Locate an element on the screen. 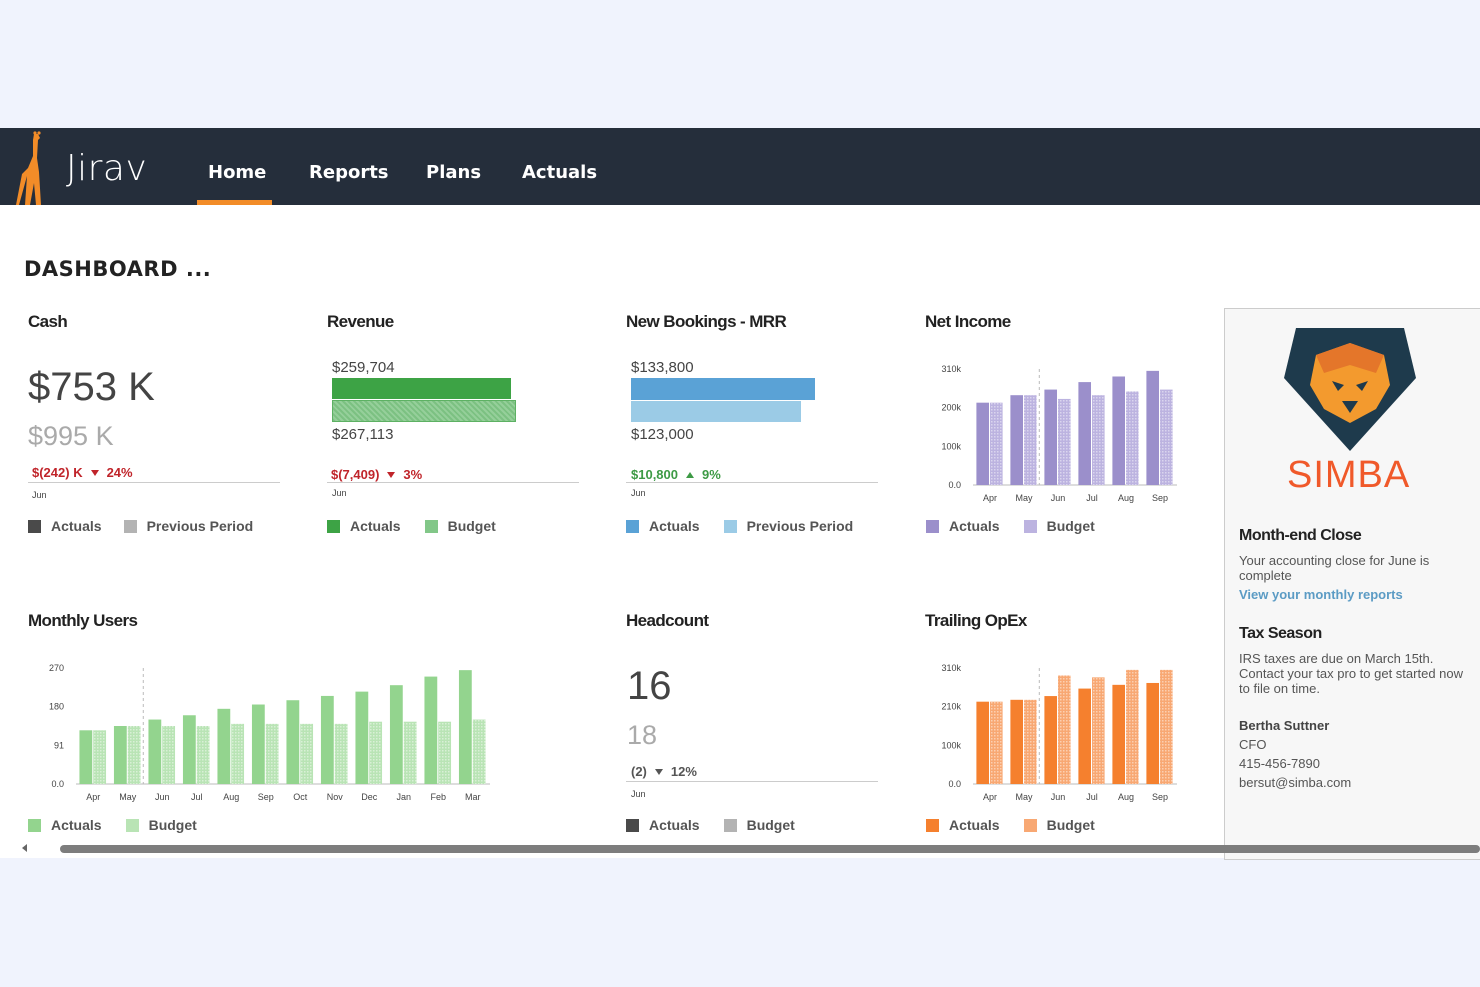  trailing-opex-chart: 310k 210k 100k 0.0 Apr May Jun Jul Aug Sep is located at coordinates (1059, 732).